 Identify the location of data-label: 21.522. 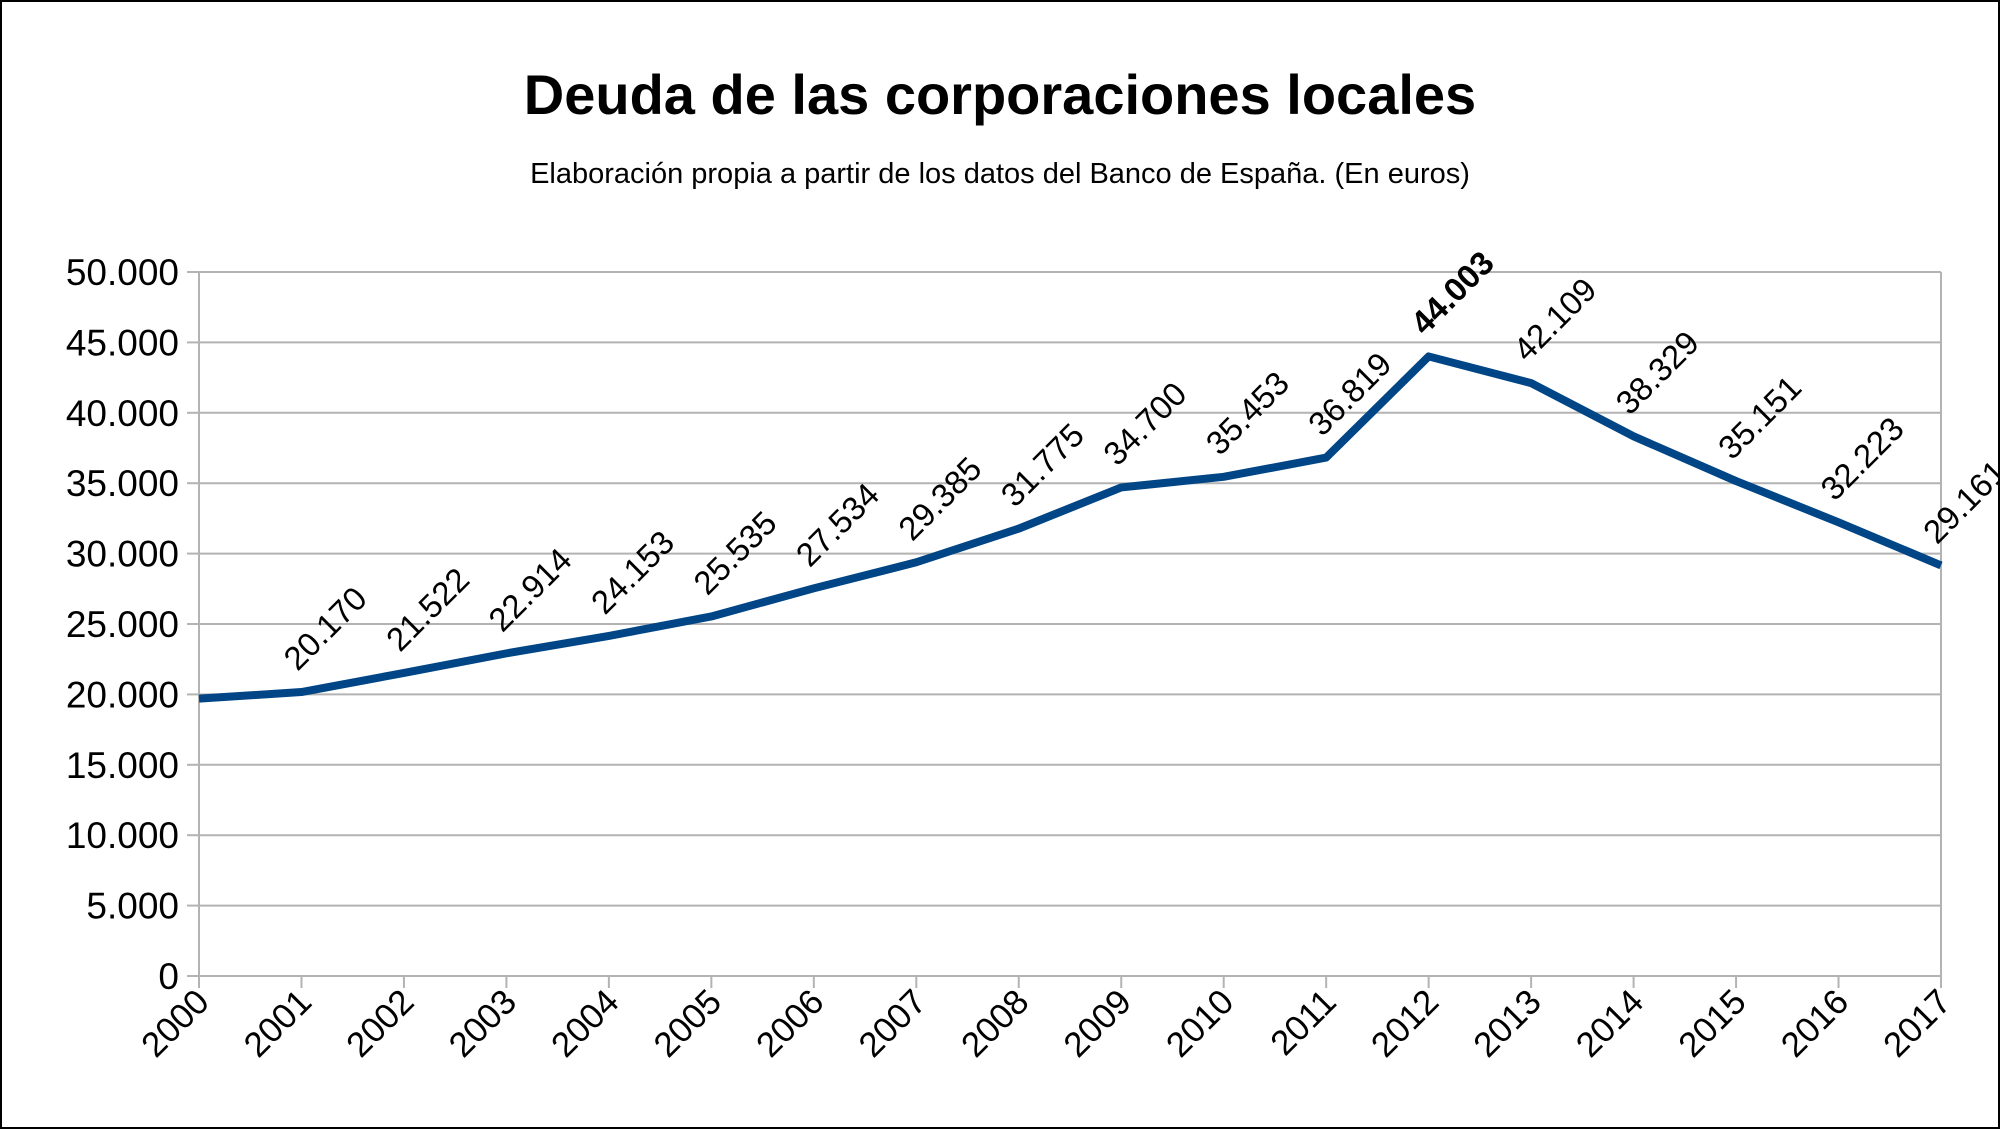
(428, 609).